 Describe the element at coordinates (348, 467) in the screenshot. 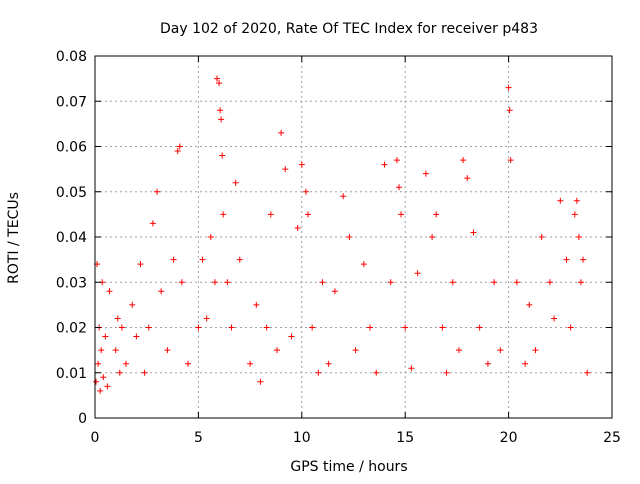

I see `x-axis-label: GPS time / hours` at that location.